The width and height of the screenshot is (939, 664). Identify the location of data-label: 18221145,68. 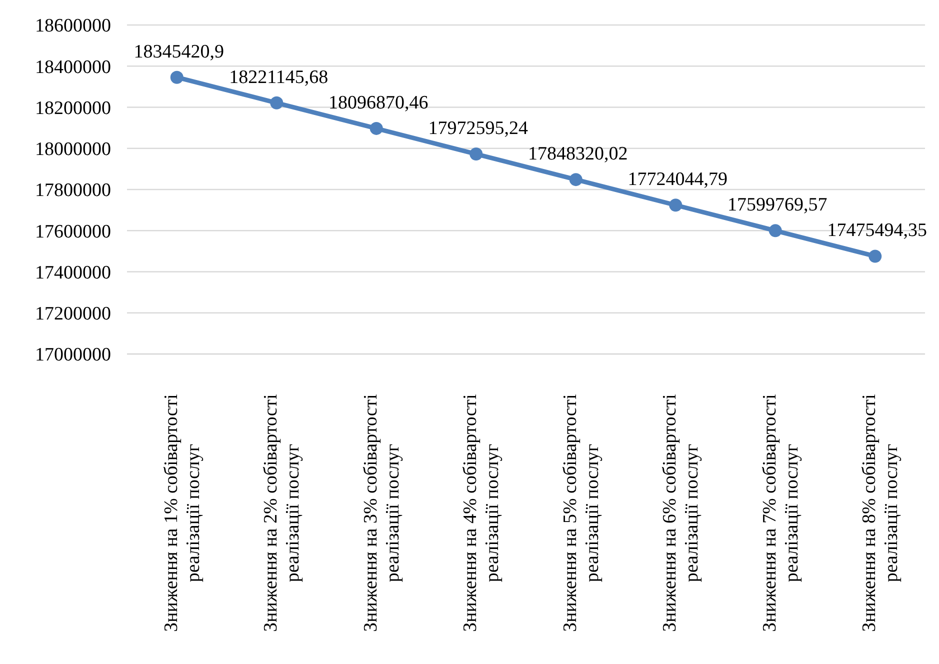
(278, 77).